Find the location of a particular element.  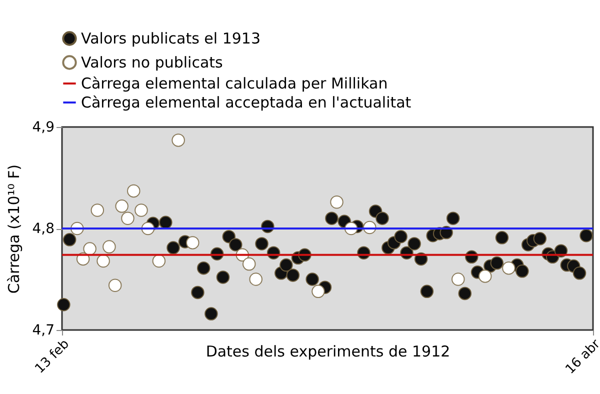

legend-label: Valors no publicats is located at coordinates (152, 63).